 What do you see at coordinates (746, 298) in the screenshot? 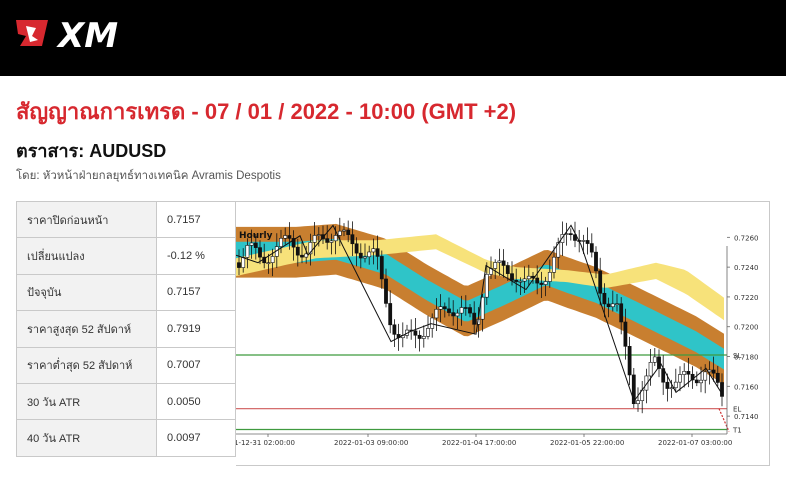
I see `y-tick-label: 0.7220` at bounding box center [746, 298].